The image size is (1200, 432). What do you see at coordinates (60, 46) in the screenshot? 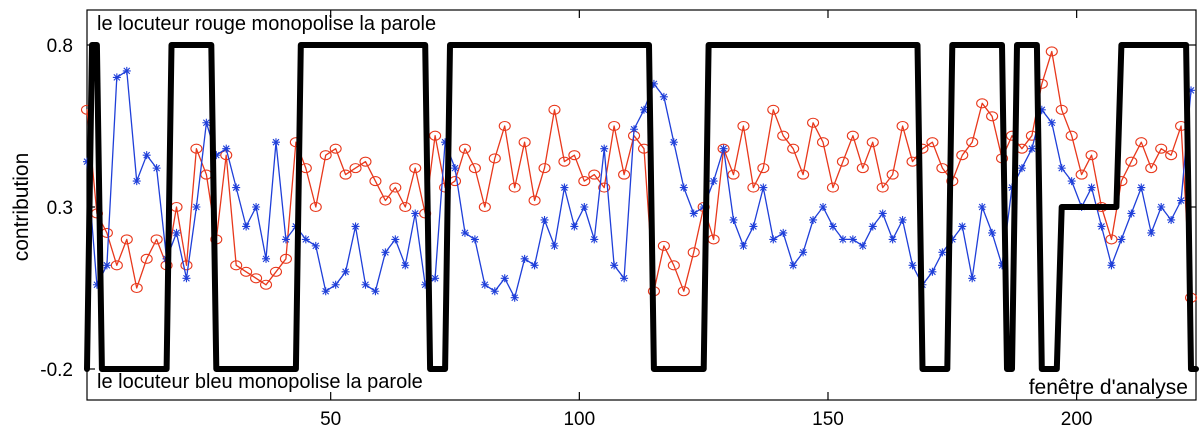
I see `y-tick-label: 0.8` at bounding box center [60, 46].